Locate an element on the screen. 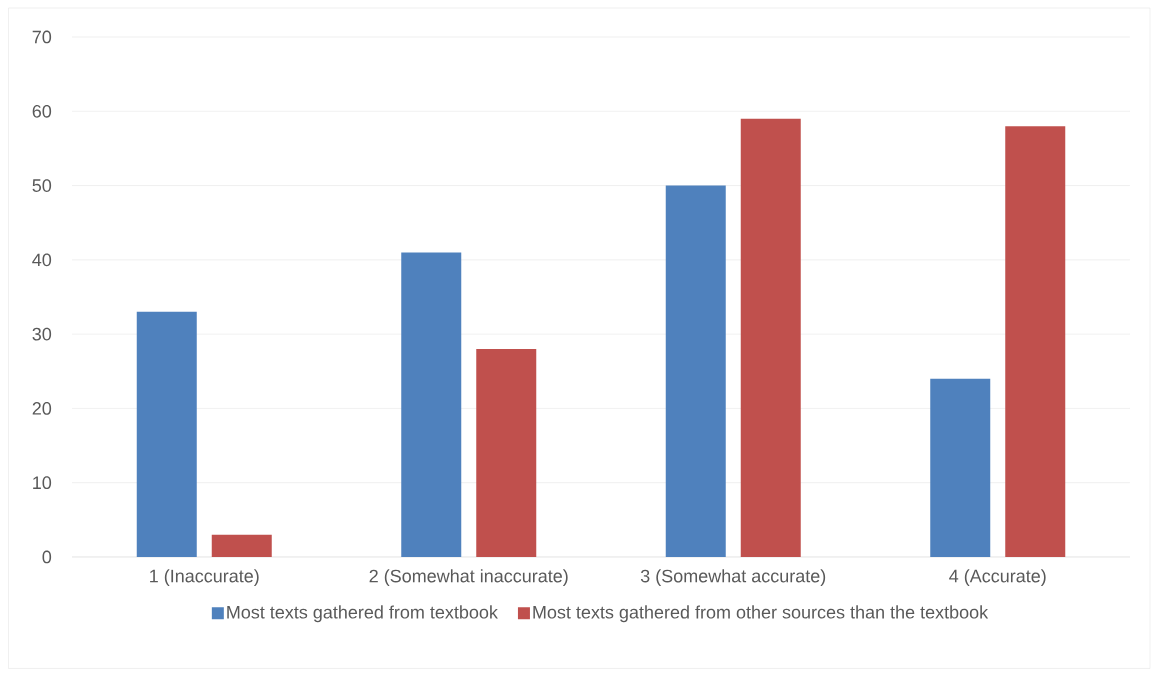 This screenshot has height=677, width=1151. x-tick-label: 4 (Accurate) is located at coordinates (997, 577).